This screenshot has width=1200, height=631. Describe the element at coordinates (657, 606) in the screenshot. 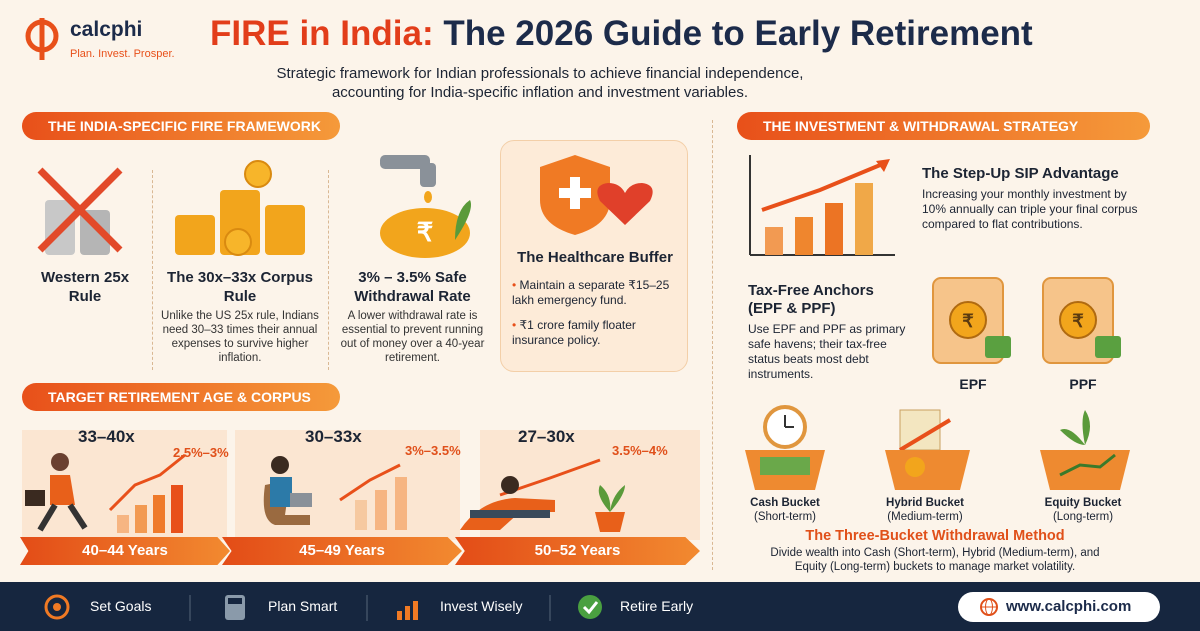

I see `footer-item: Retire Early` at that location.